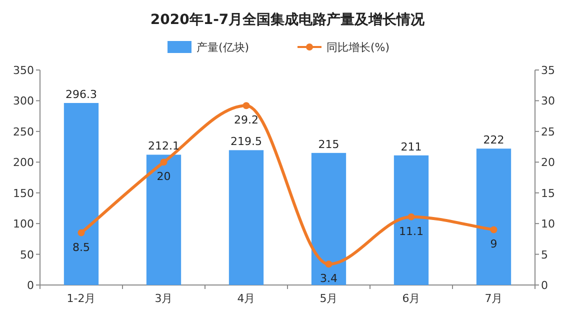  Describe the element at coordinates (23, 224) in the screenshot. I see `y-tick-label: 100` at that location.